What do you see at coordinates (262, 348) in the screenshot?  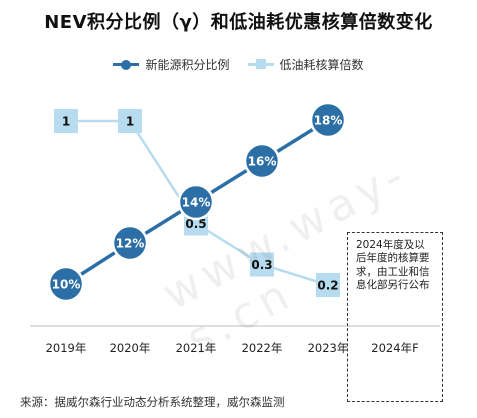 I see `x-tick-label: 2022年` at bounding box center [262, 348].